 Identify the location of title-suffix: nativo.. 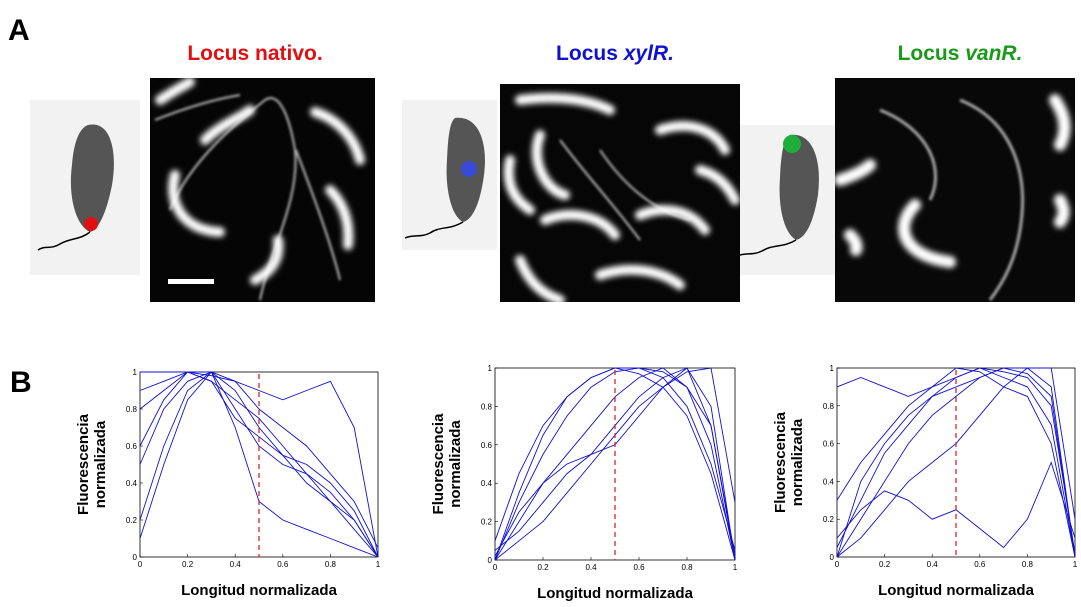
(289, 53).